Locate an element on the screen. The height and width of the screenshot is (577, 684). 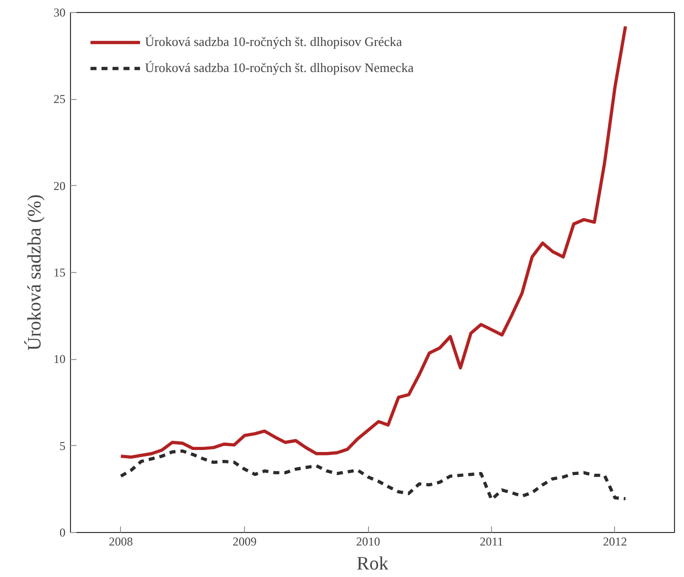
x-tick-label: 2008 is located at coordinates (120, 541).